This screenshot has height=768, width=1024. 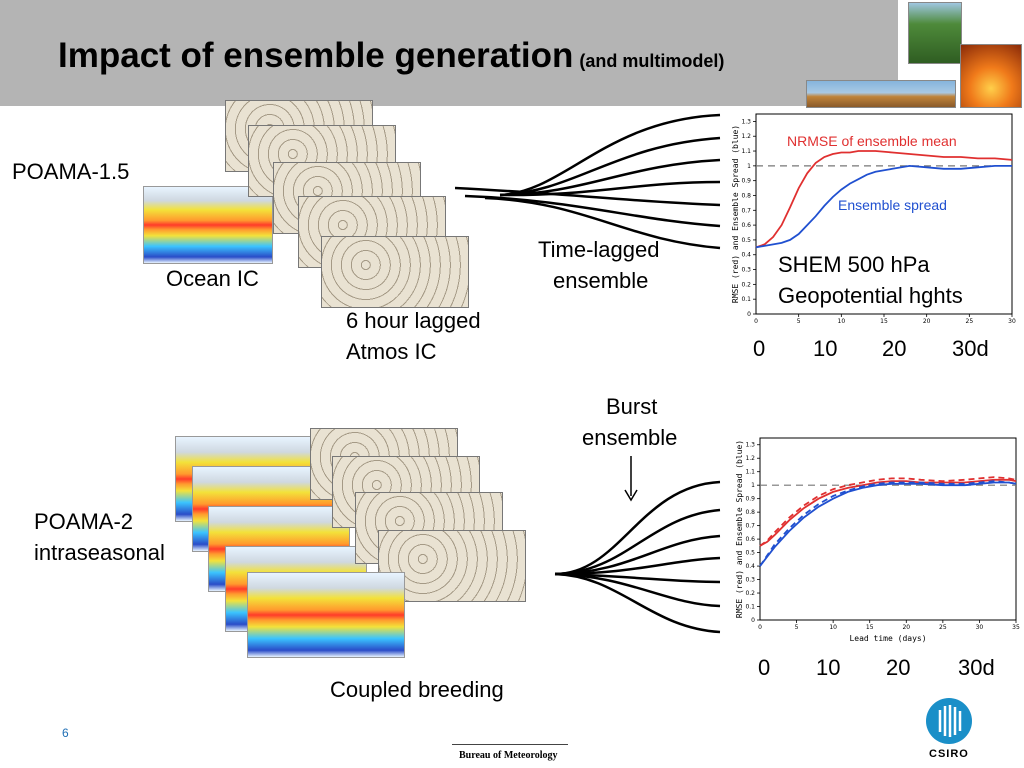 I want to click on coupled-breeding-label: Coupled breeding, so click(x=417, y=689).